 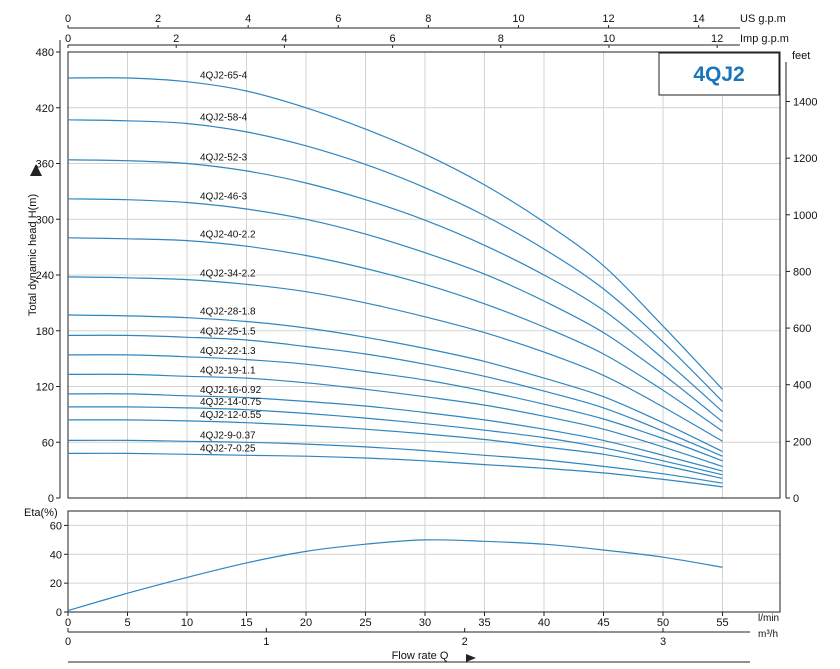 I want to click on curve-label: 4QJ2-58-4, so click(x=224, y=118).